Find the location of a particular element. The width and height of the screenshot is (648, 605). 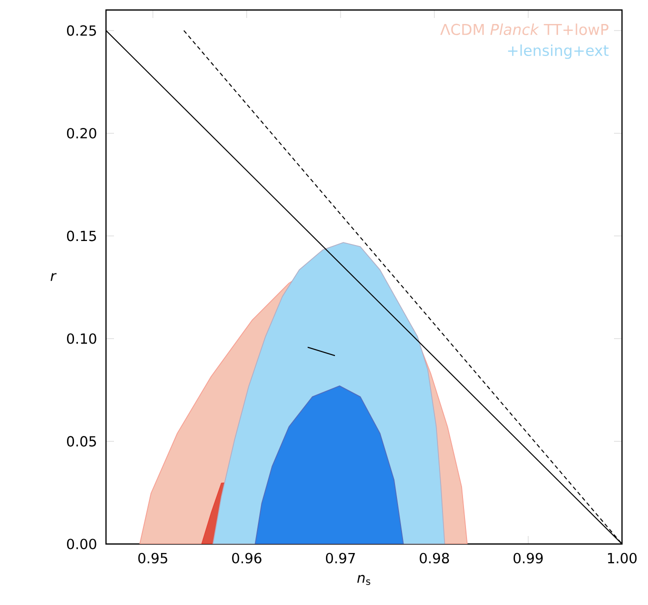

x-tick-label: 0.99 is located at coordinates (528, 558).